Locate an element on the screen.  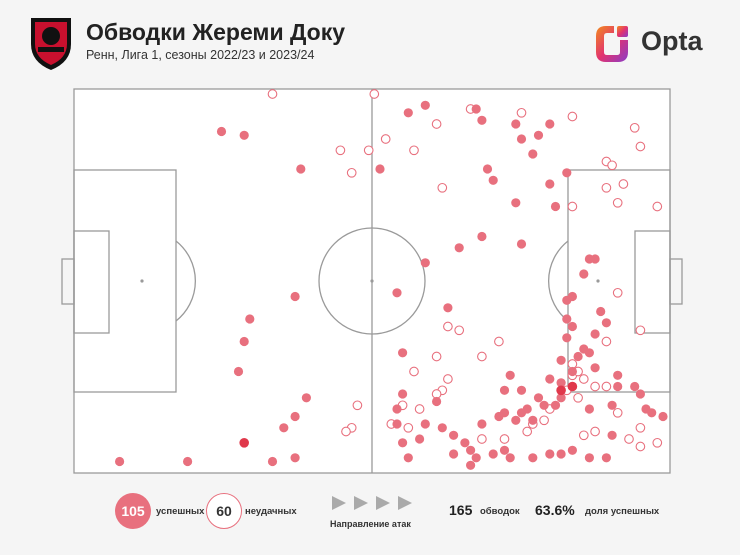
success-rate-label: доля успешных is located at coordinates (622, 511).